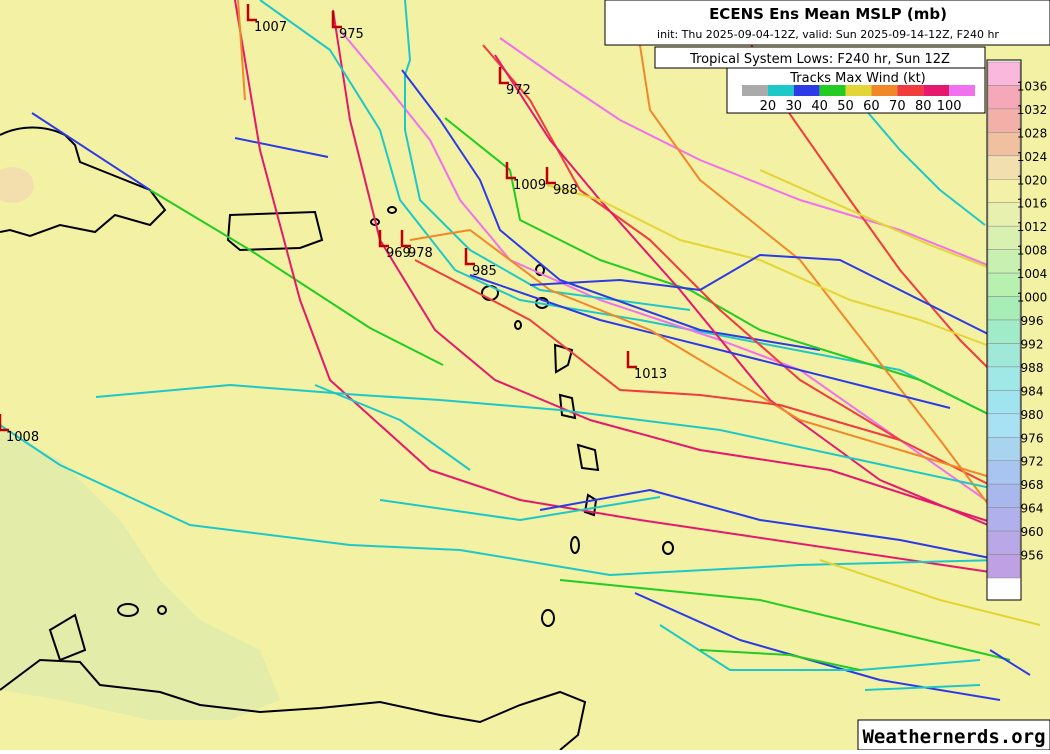  I want to click on low-label: 985, so click(484, 271).